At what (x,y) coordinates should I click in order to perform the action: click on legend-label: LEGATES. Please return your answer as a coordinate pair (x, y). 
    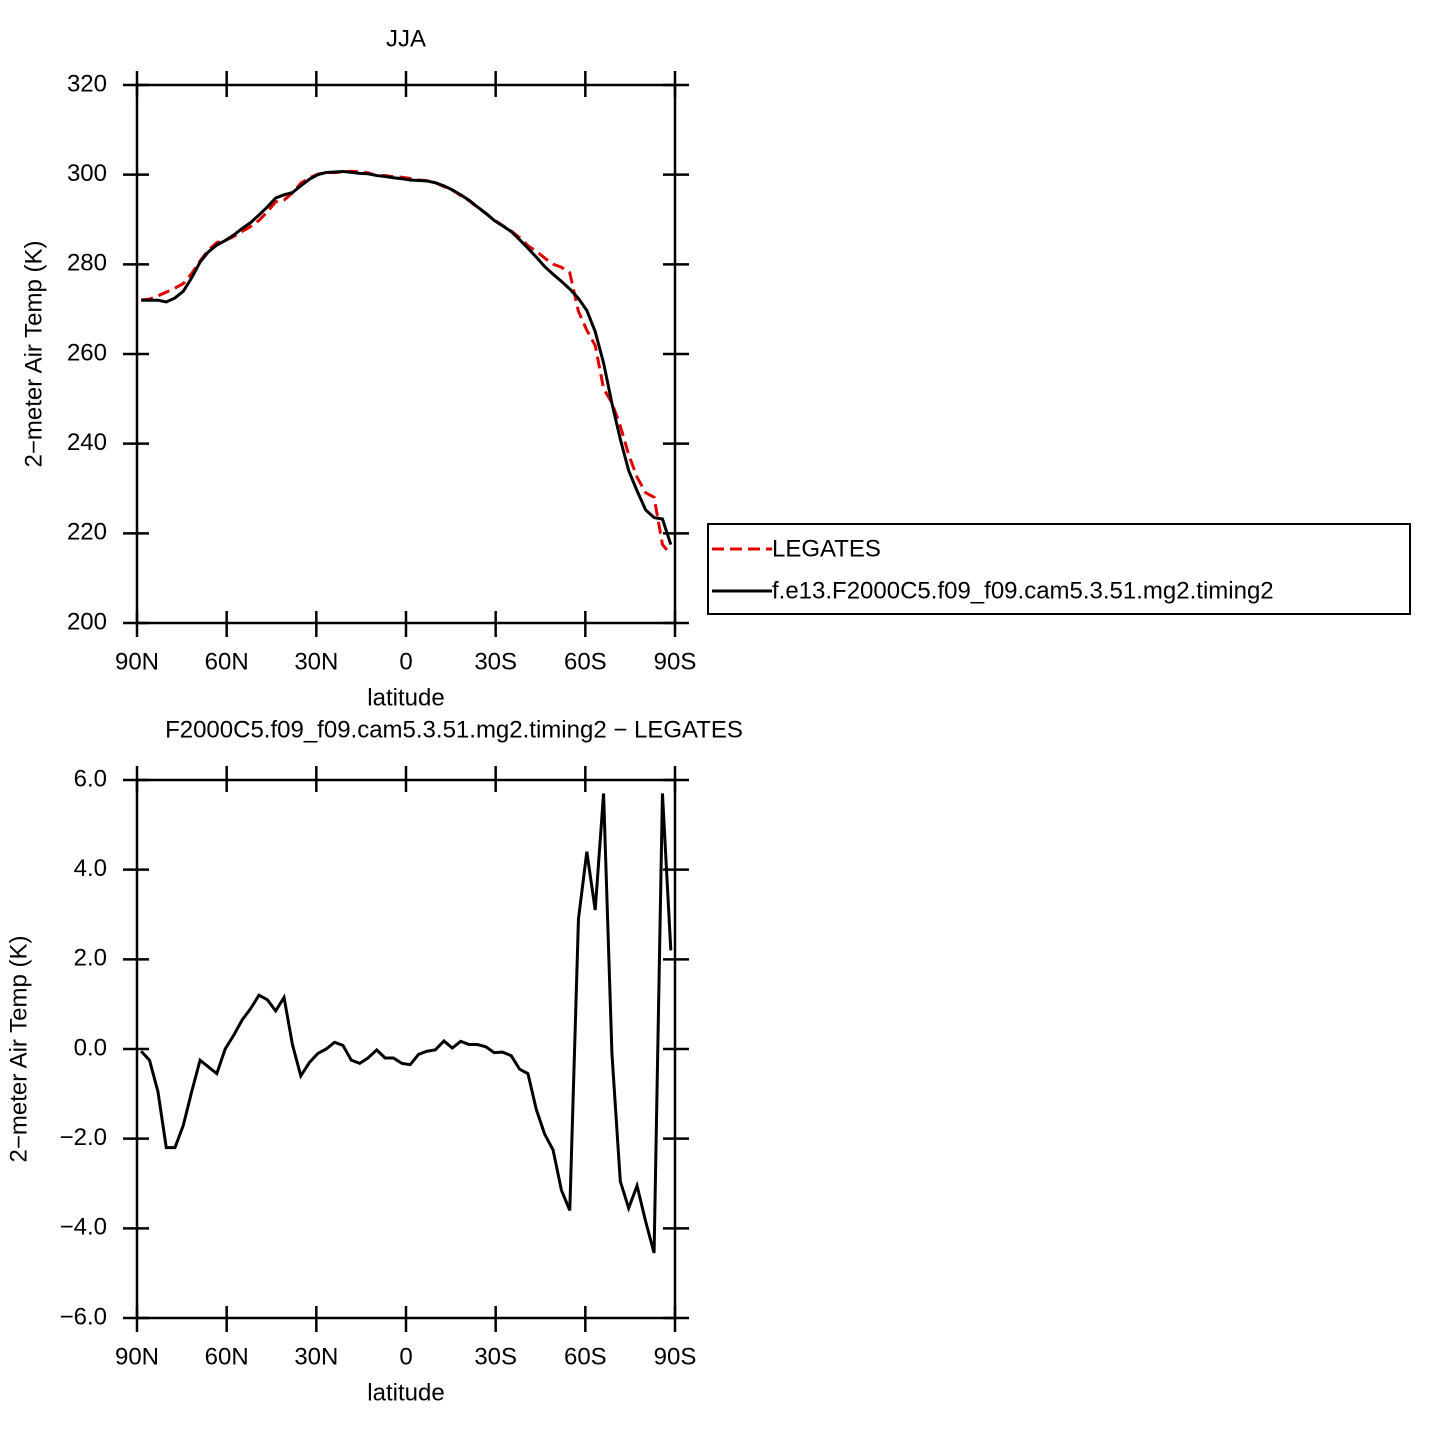
    Looking at the image, I should click on (826, 548).